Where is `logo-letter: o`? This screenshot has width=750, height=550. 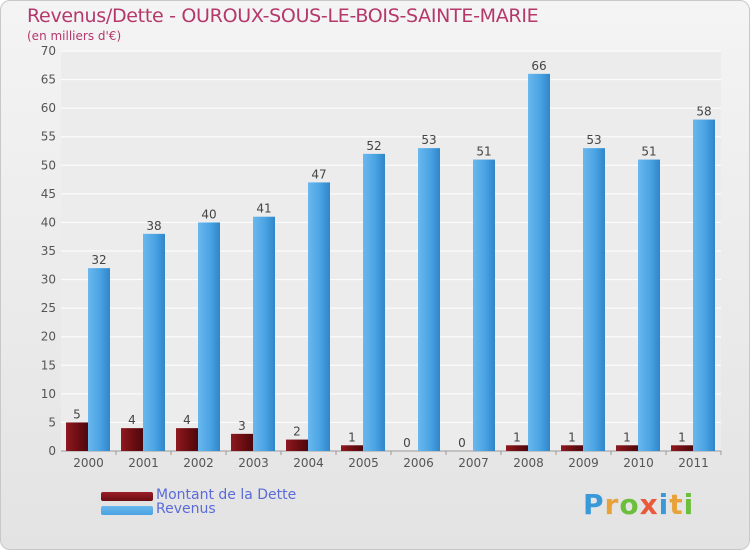
logo-letter: o is located at coordinates (629, 504).